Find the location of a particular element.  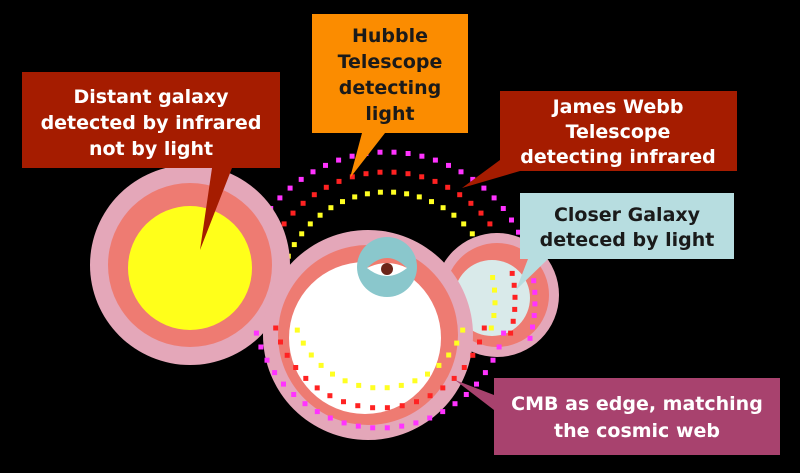

callout-james-webb-line-1: James Webb is located at coordinates (617, 107).